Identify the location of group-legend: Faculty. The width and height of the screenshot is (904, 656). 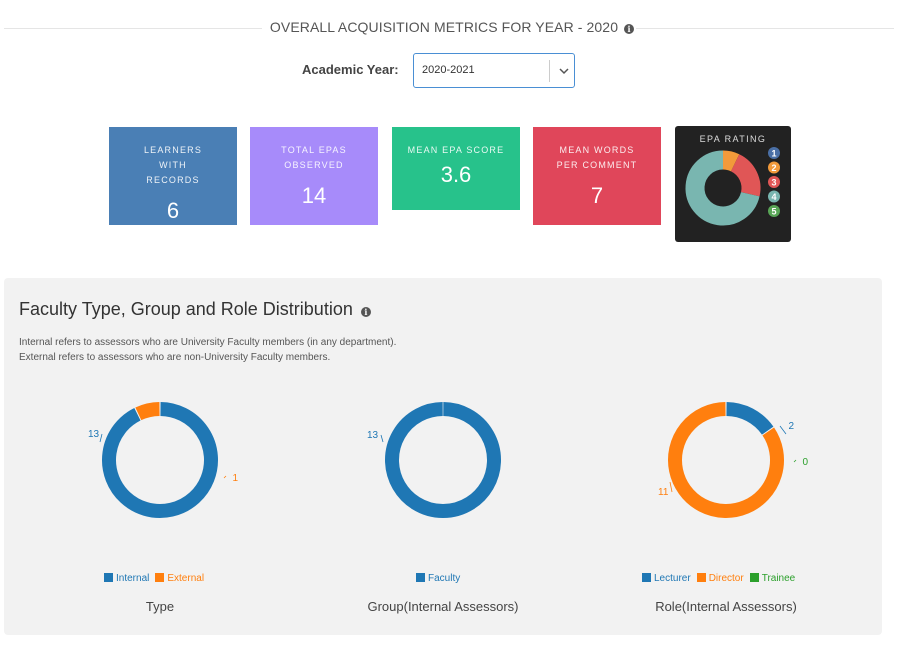
(441, 578).